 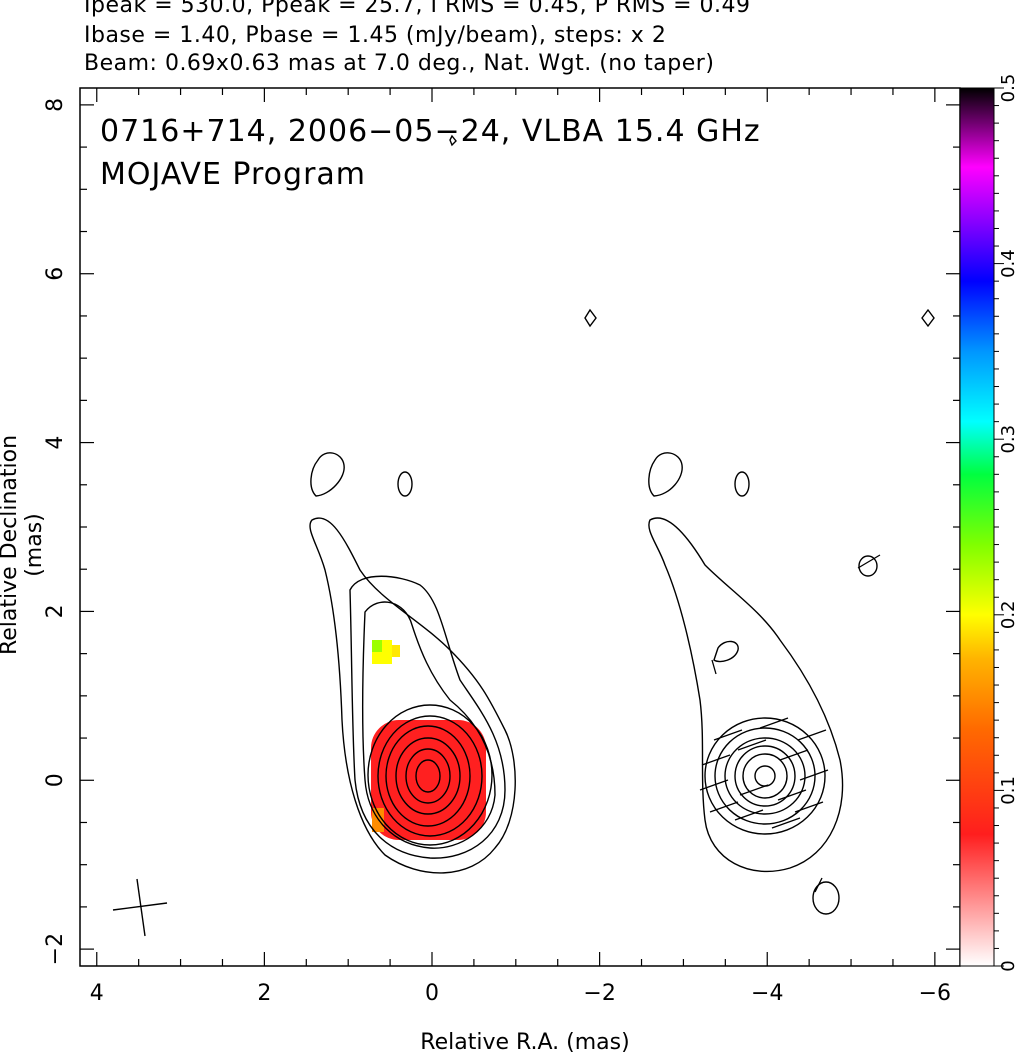 What do you see at coordinates (1008, 88) in the screenshot?
I see `colorbar-tick-label: 0.5` at bounding box center [1008, 88].